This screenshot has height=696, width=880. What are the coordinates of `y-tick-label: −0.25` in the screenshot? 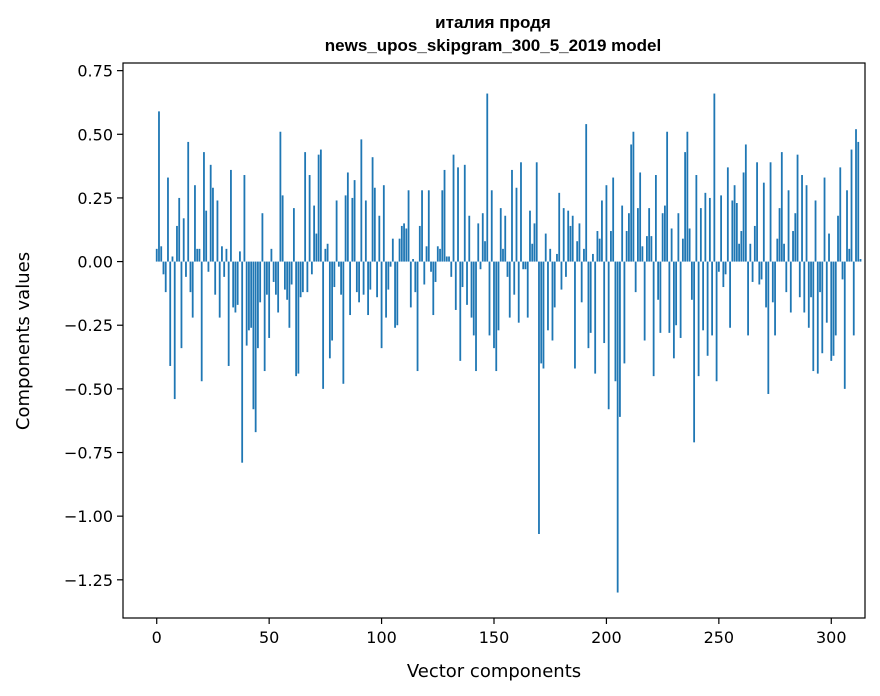 It's located at (88, 325).